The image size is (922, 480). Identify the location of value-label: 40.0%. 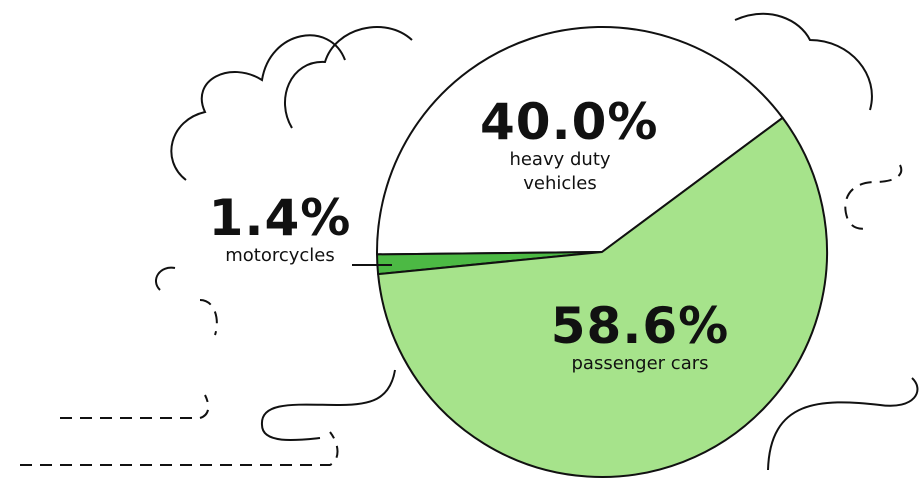
(569, 122).